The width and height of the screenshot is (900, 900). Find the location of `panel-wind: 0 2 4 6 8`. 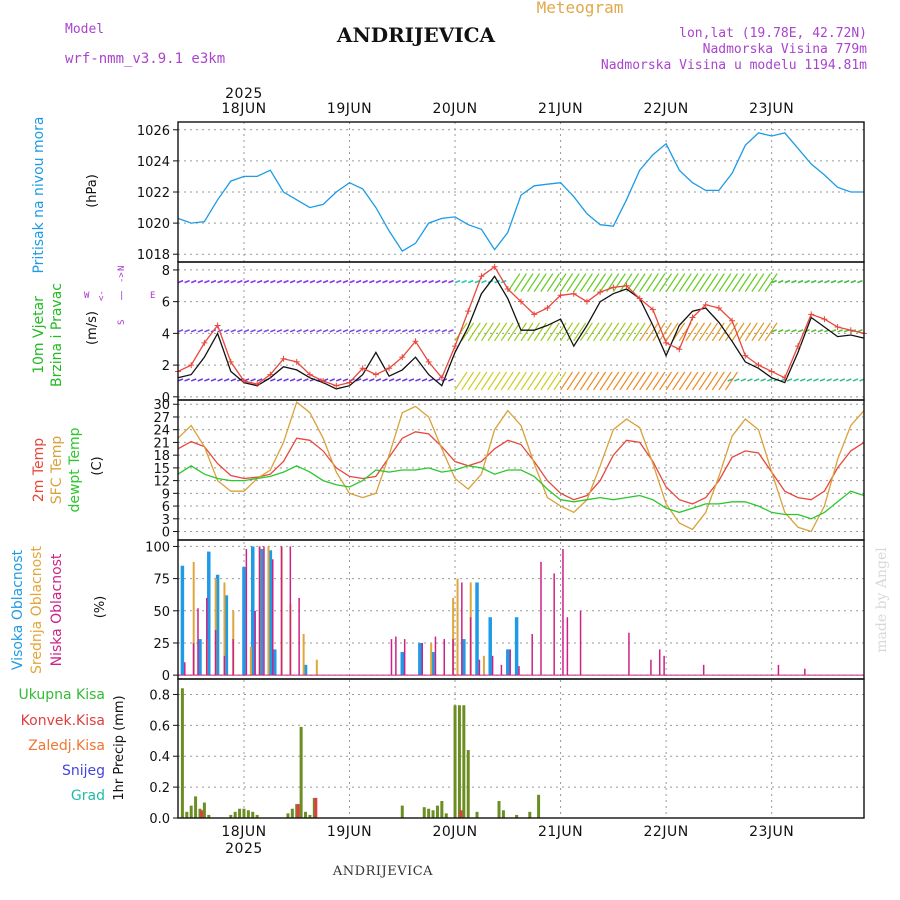

panel-wind: 0 2 4 6 8 is located at coordinates (514, 333).